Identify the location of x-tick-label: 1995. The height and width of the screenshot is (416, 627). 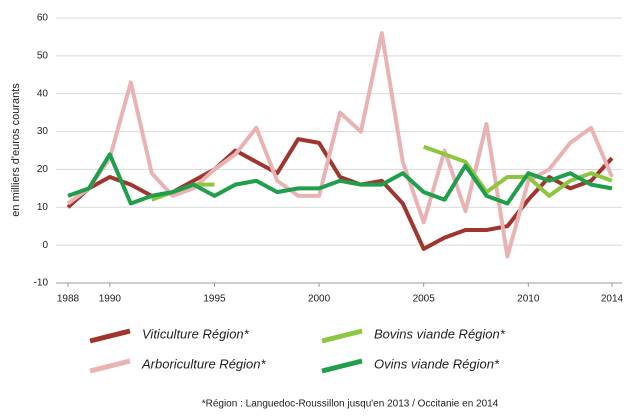
(214, 299).